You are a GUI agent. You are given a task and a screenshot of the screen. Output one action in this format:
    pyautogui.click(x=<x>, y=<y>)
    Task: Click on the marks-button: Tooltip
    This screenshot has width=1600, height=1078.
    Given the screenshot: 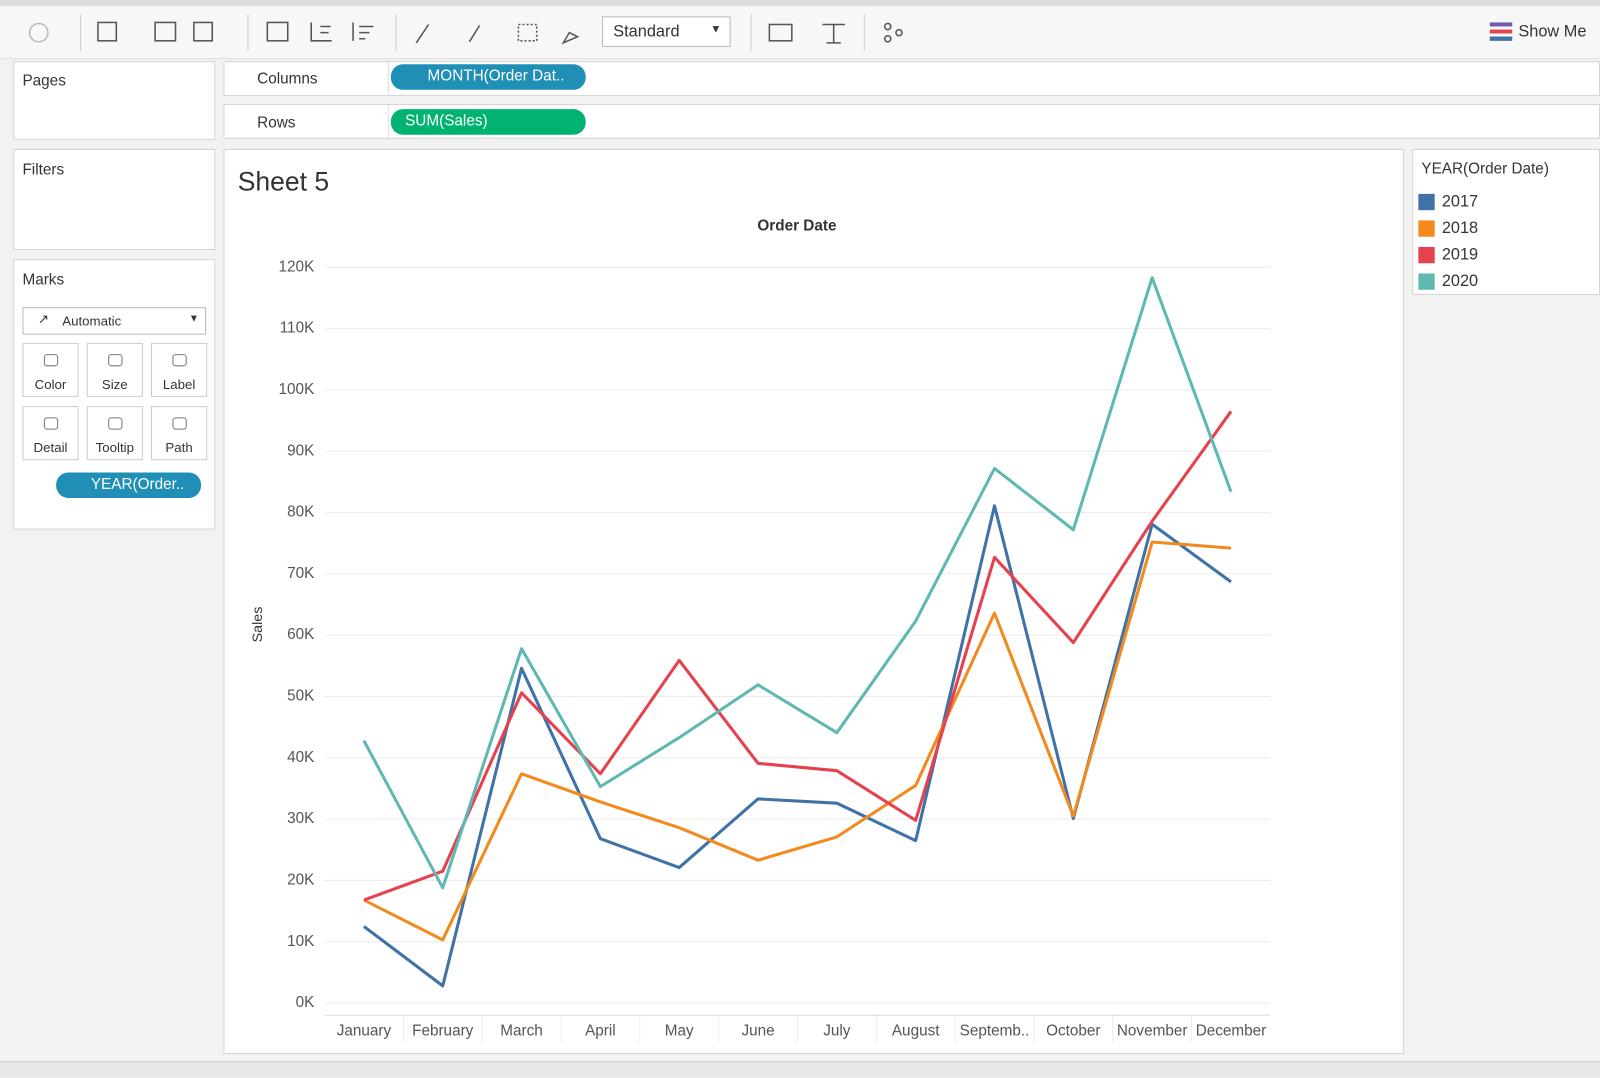 What is the action you would take?
    pyautogui.click(x=114, y=433)
    